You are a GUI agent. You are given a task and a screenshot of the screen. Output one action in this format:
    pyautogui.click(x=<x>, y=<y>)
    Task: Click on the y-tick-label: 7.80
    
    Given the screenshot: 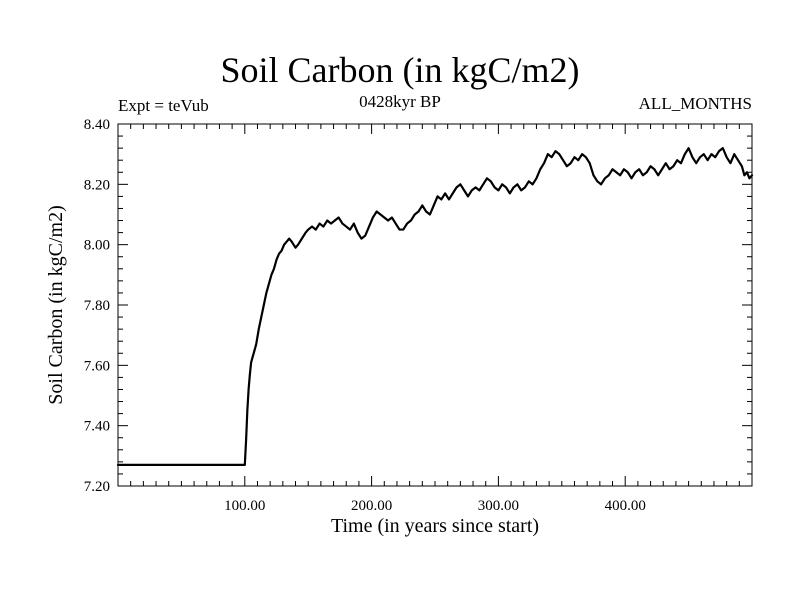 What is the action you would take?
    pyautogui.click(x=97, y=306)
    